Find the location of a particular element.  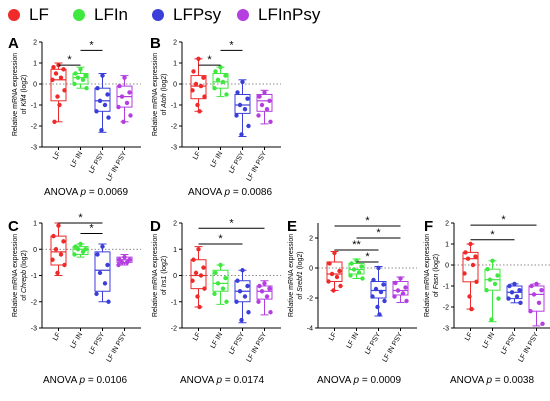

y-tick-label-a: -1 is located at coordinates (34, 106).